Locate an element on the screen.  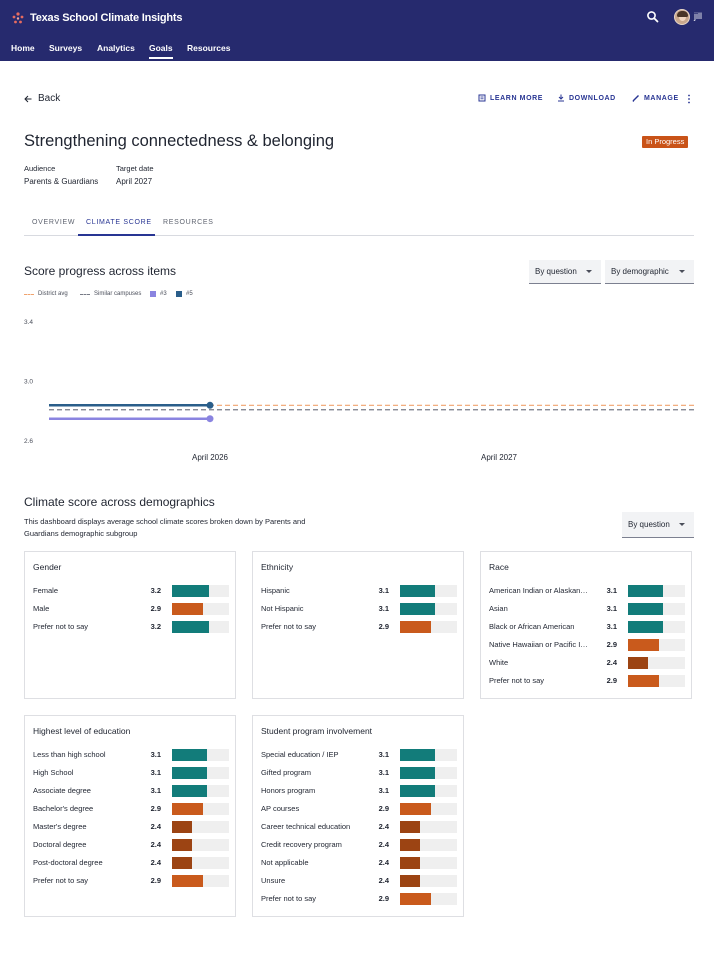
x-tick-label: April 2027 is located at coordinates (499, 457).